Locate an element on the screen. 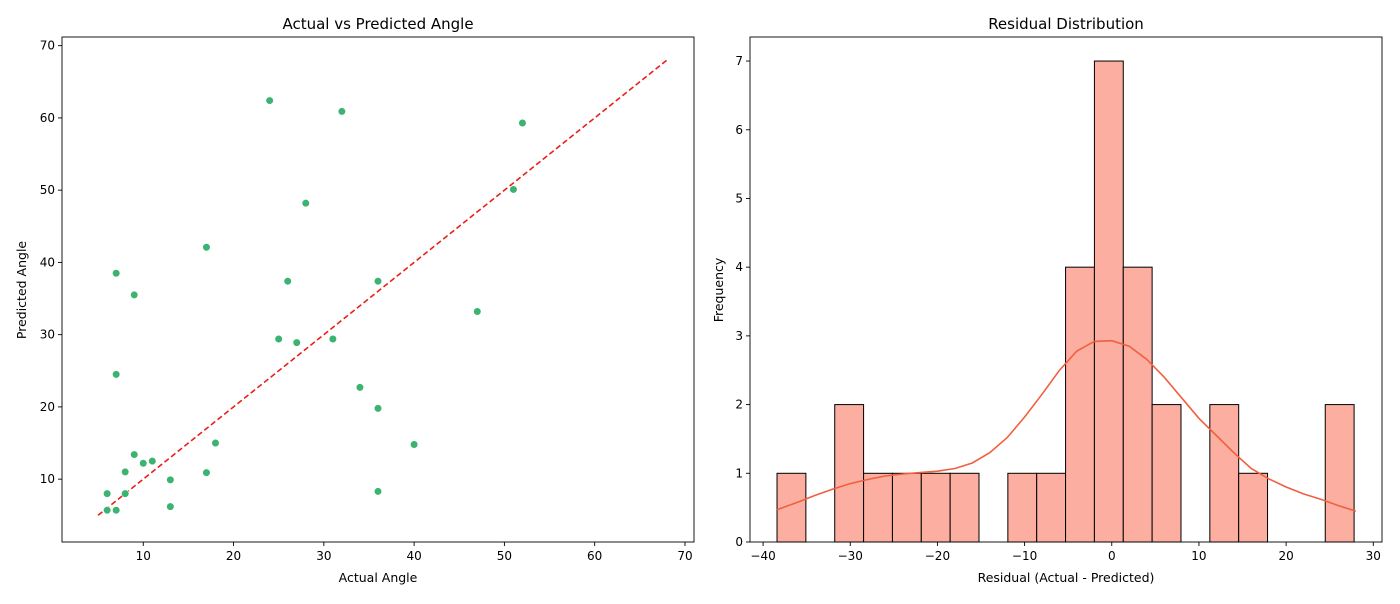 The height and width of the screenshot is (604, 1400). scatter-ytick-label: 50 is located at coordinates (47, 190).